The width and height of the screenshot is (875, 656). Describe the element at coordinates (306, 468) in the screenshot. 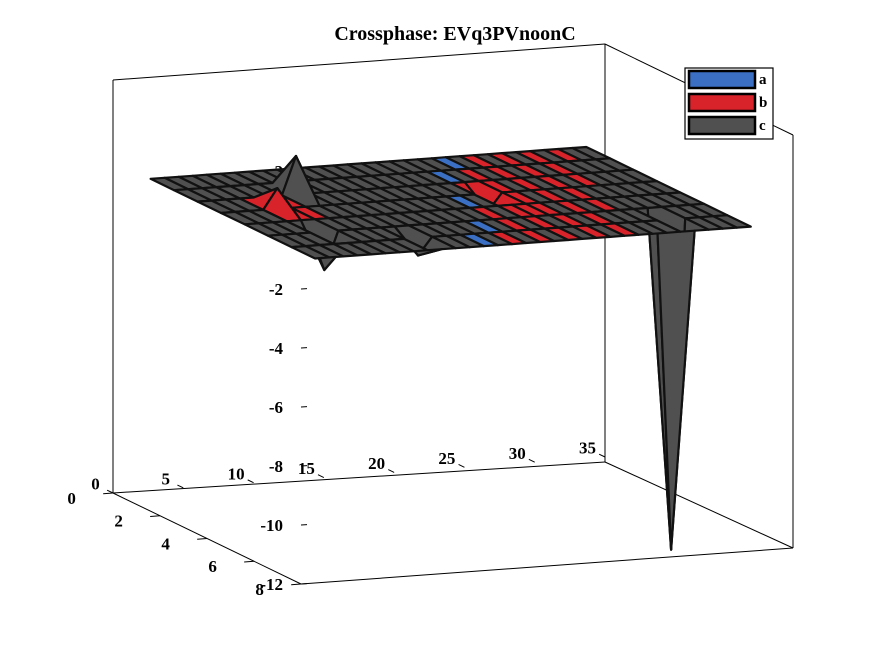

I see `x-tick-label: 15` at that location.